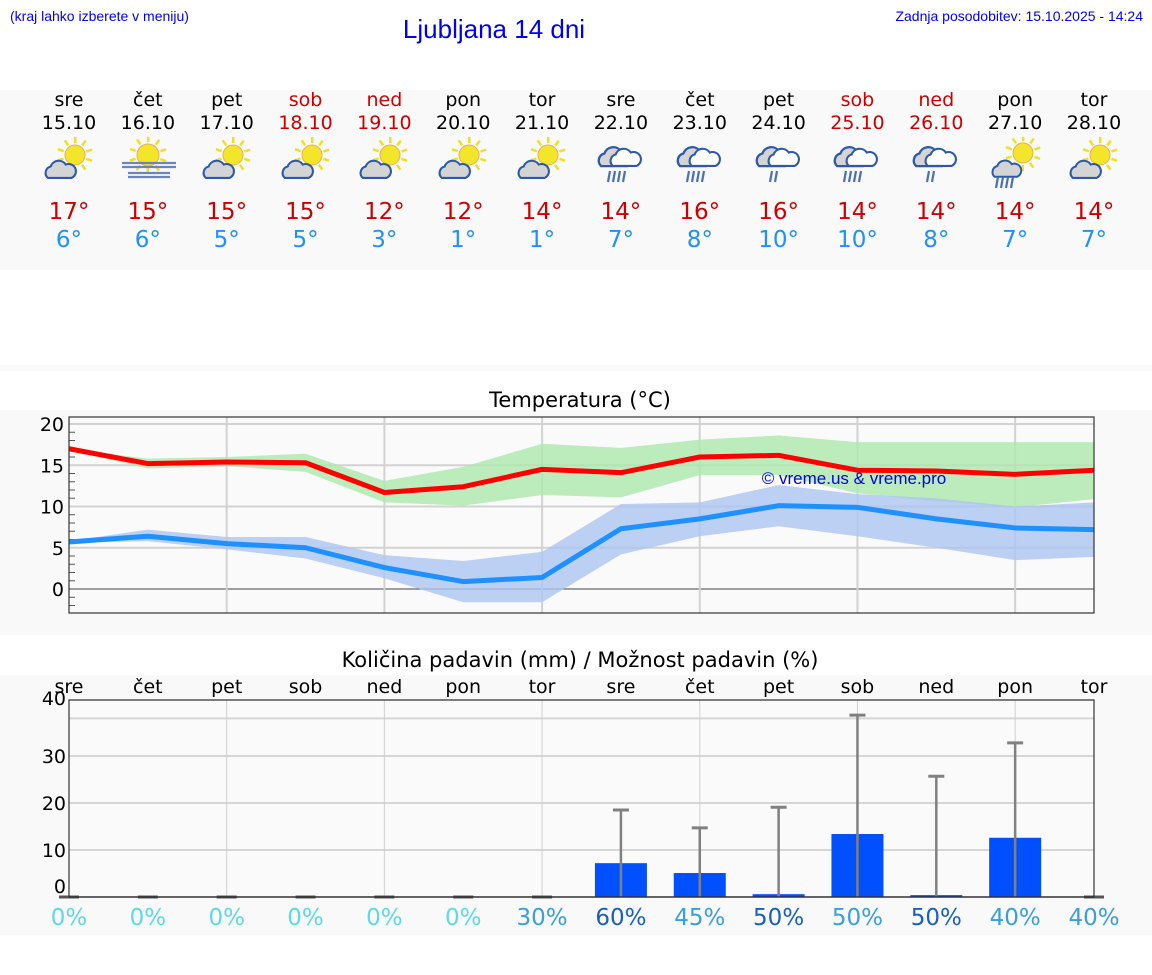  Describe the element at coordinates (58, 549) in the screenshot. I see `y-tick-label: 5` at that location.